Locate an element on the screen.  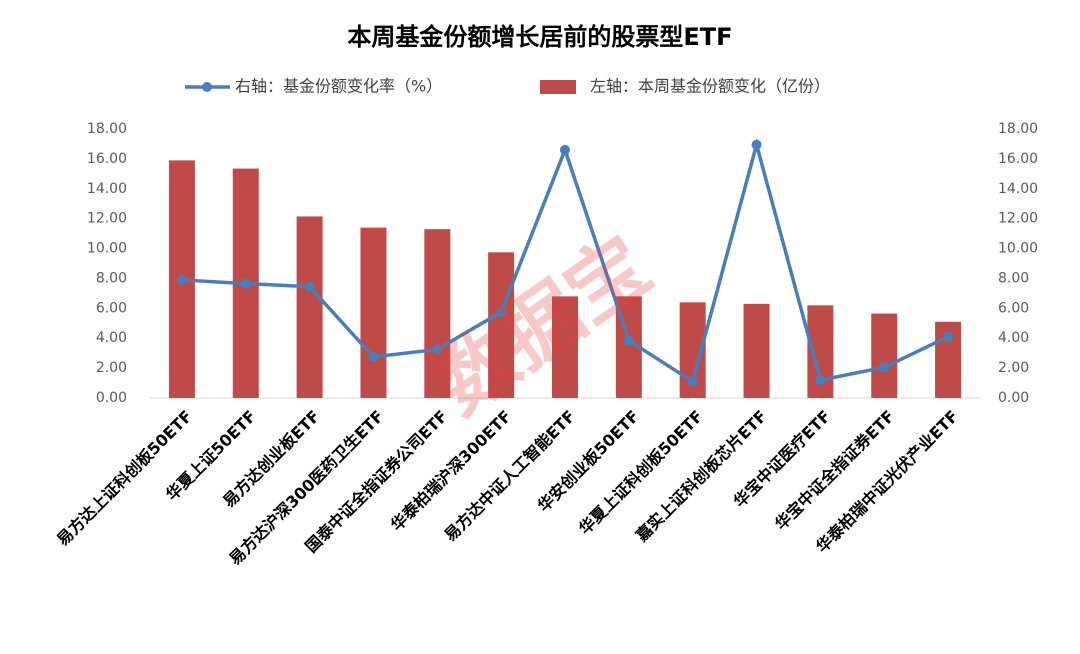
y2-tick-label: 16.00 is located at coordinates (1018, 159).